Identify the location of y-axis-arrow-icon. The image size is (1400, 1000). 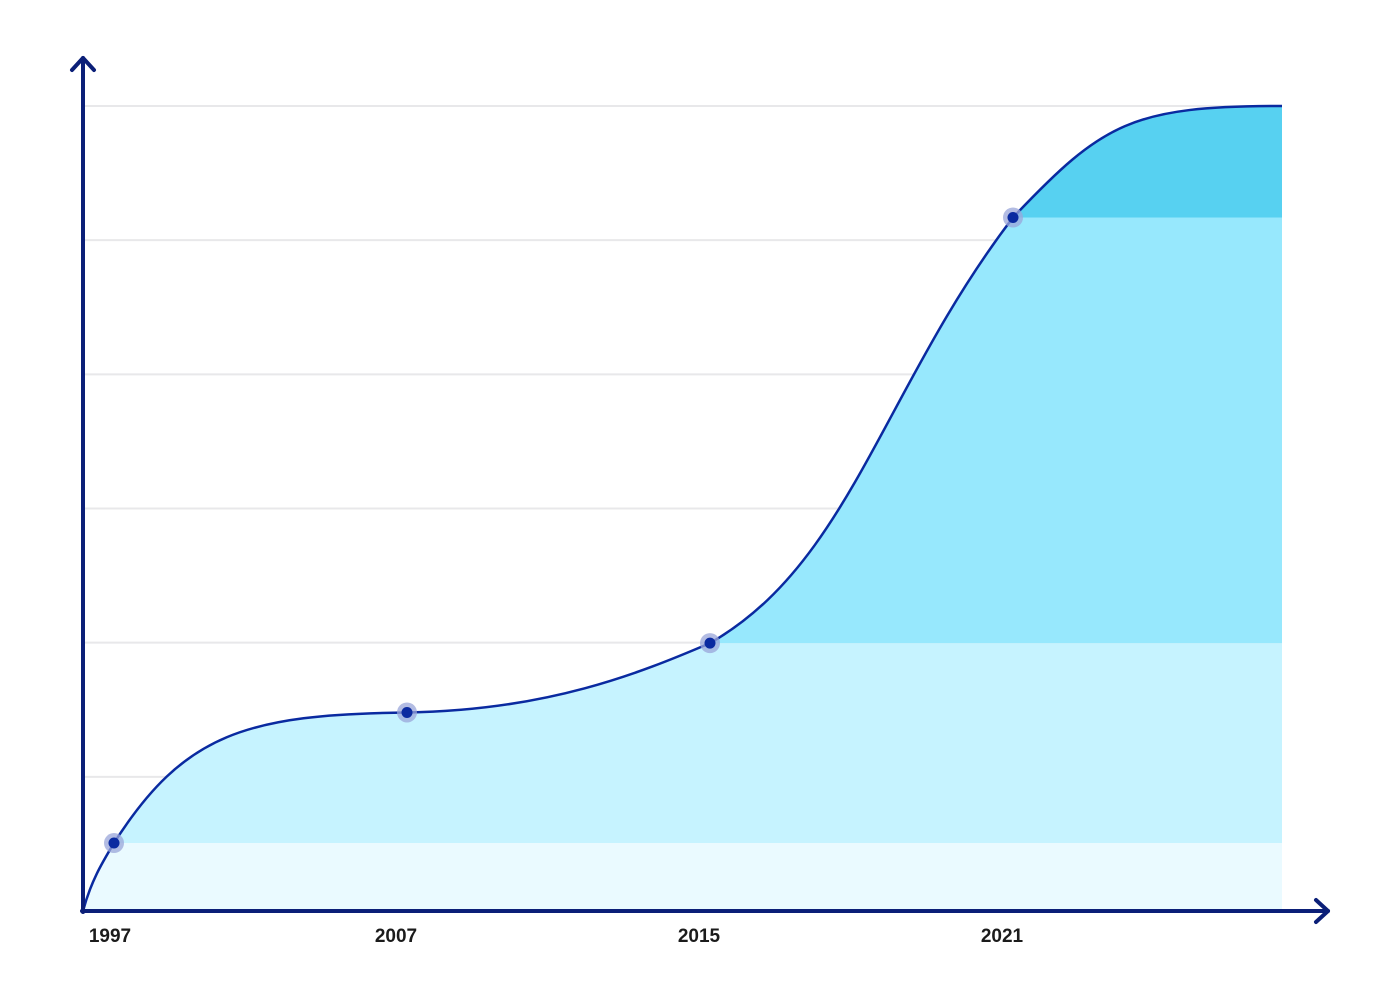
(83, 64).